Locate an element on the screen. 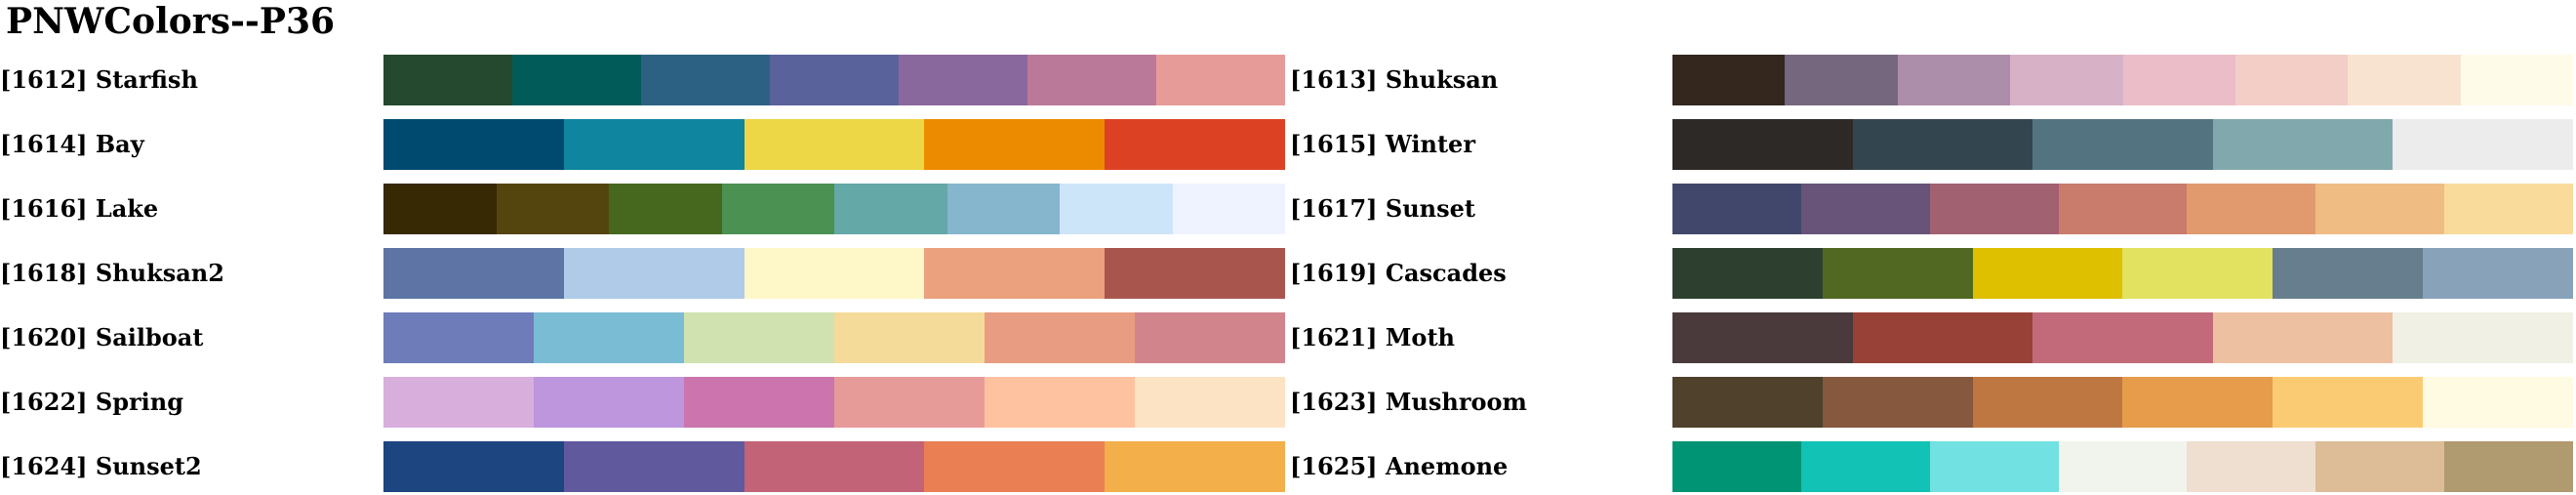  page-title: PNWColors--P36 is located at coordinates (171, 21).